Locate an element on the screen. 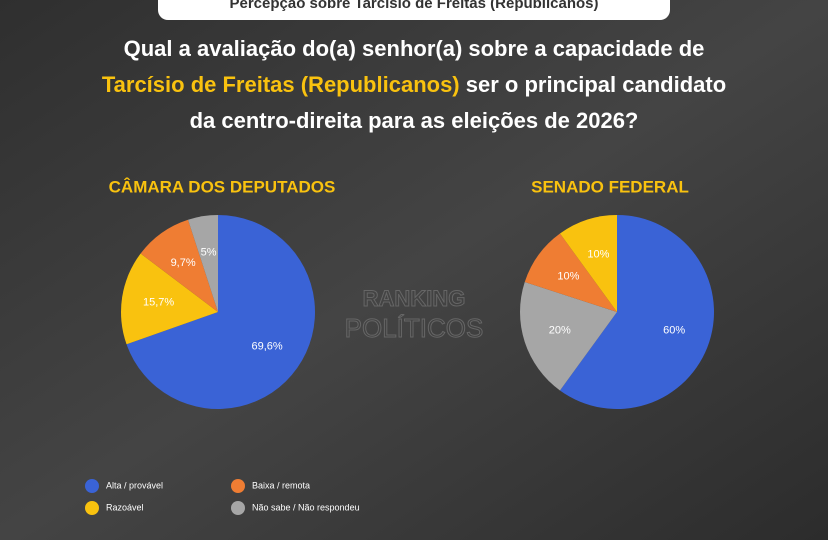 The width and height of the screenshot is (828, 540). question-highlight: Tarcísio de Freitas (Republicanos) is located at coordinates (281, 84).